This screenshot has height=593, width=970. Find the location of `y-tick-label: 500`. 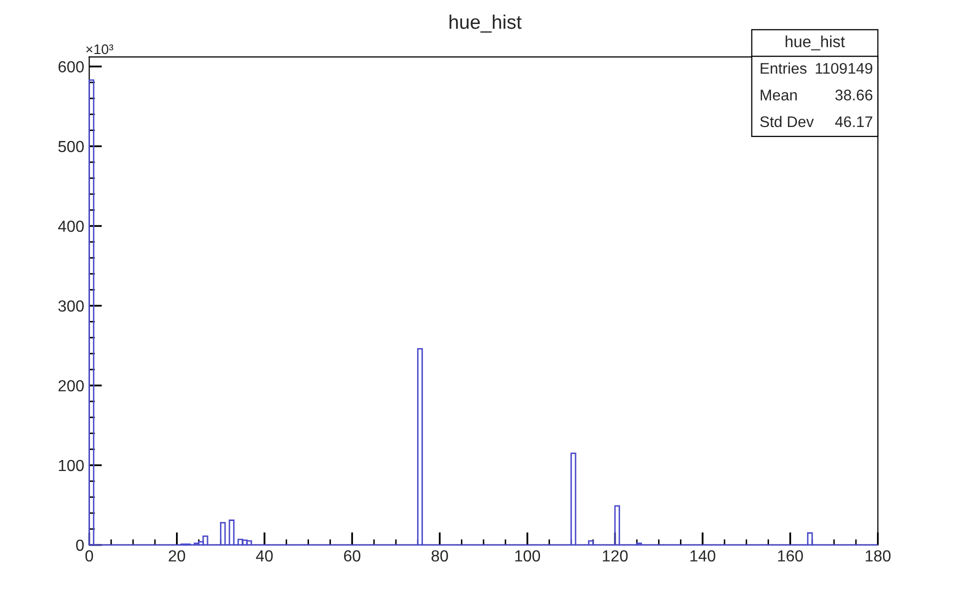

y-tick-label: 500 is located at coordinates (71, 146).